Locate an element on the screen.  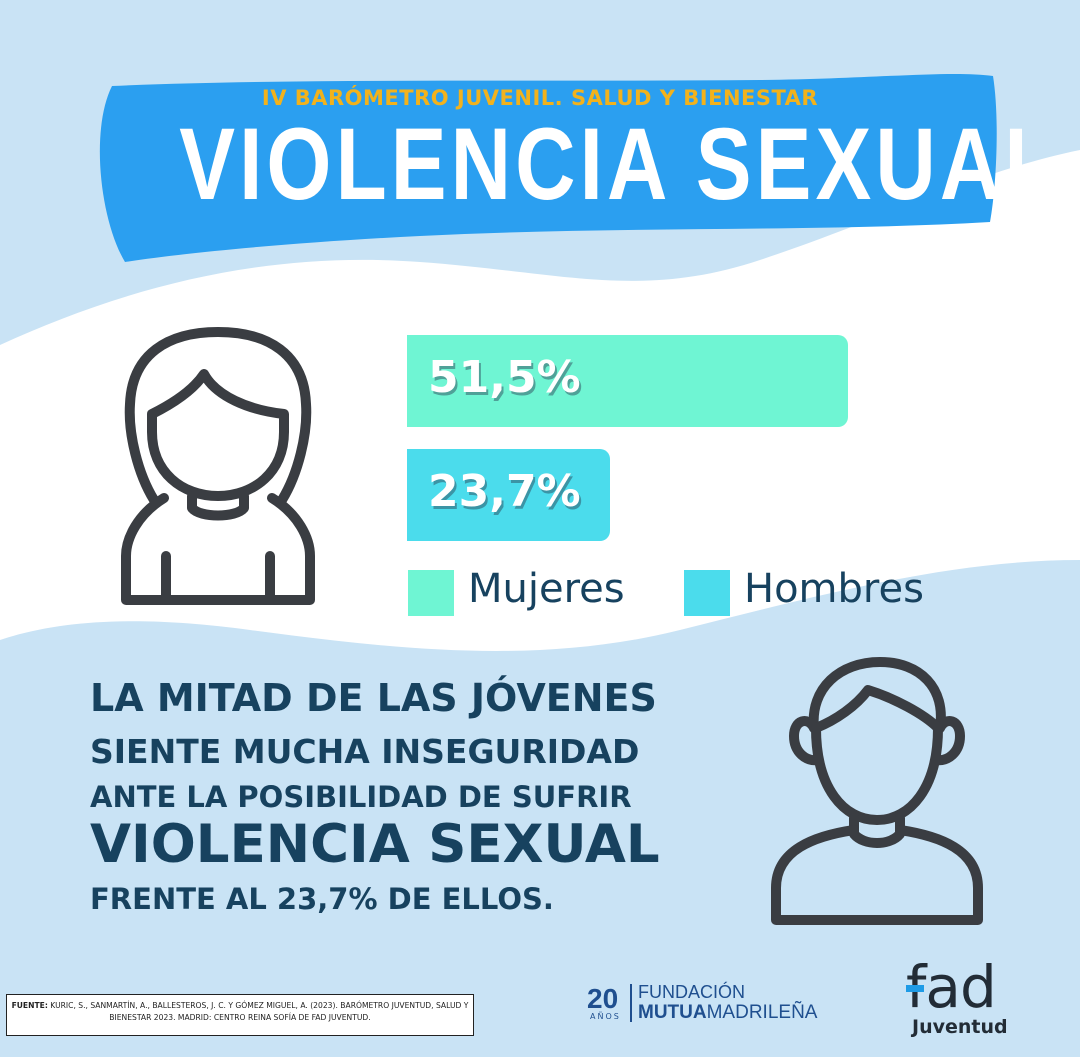
logo-20-number: 20 is located at coordinates (603, 998).